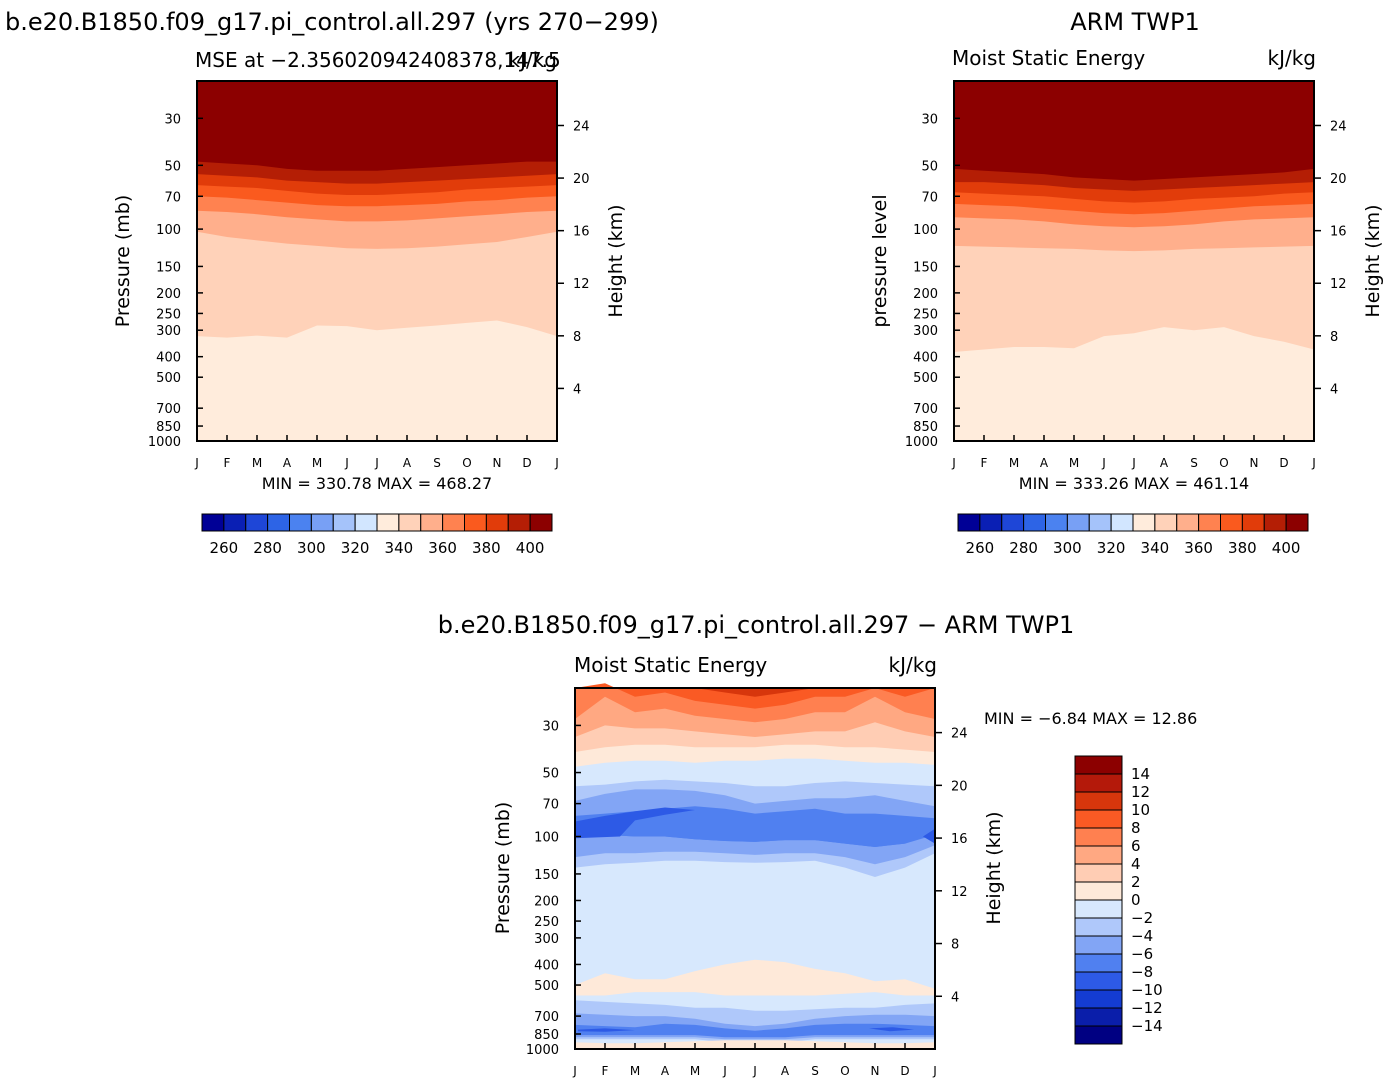  What do you see at coordinates (164, 442) in the screenshot?
I see `pressure-tick-label: 1000` at bounding box center [164, 442].